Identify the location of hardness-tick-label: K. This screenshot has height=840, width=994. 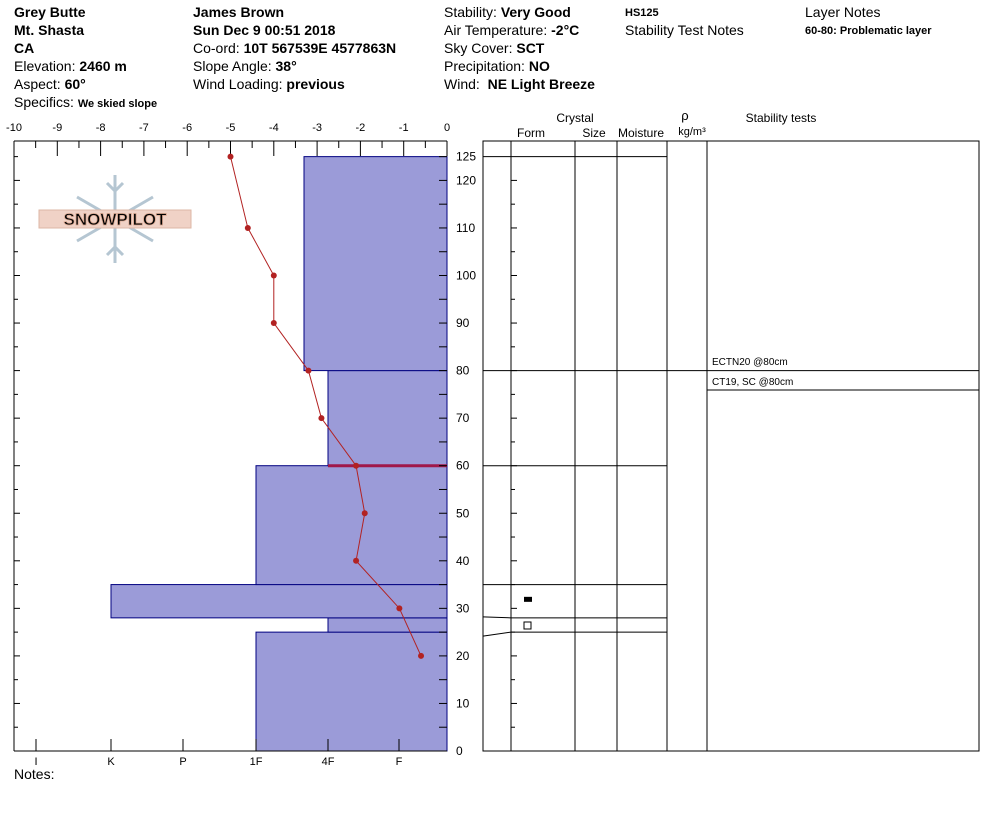
(111, 762).